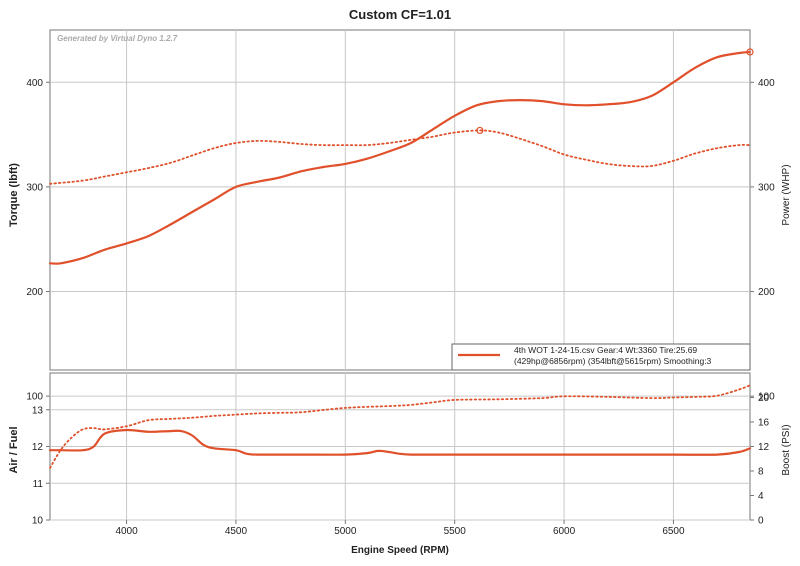  I want to click on air-fuel-tick-label: 12, so click(38, 447).